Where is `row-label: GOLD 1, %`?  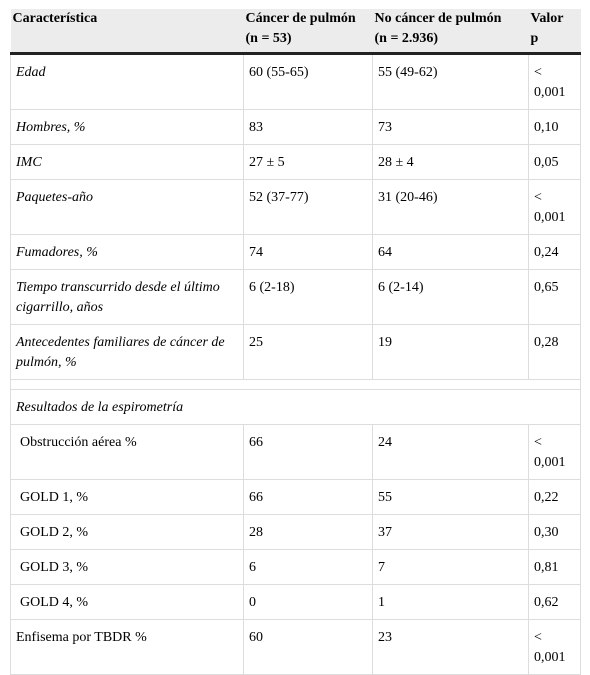
row-label: GOLD 1, % is located at coordinates (127, 497).